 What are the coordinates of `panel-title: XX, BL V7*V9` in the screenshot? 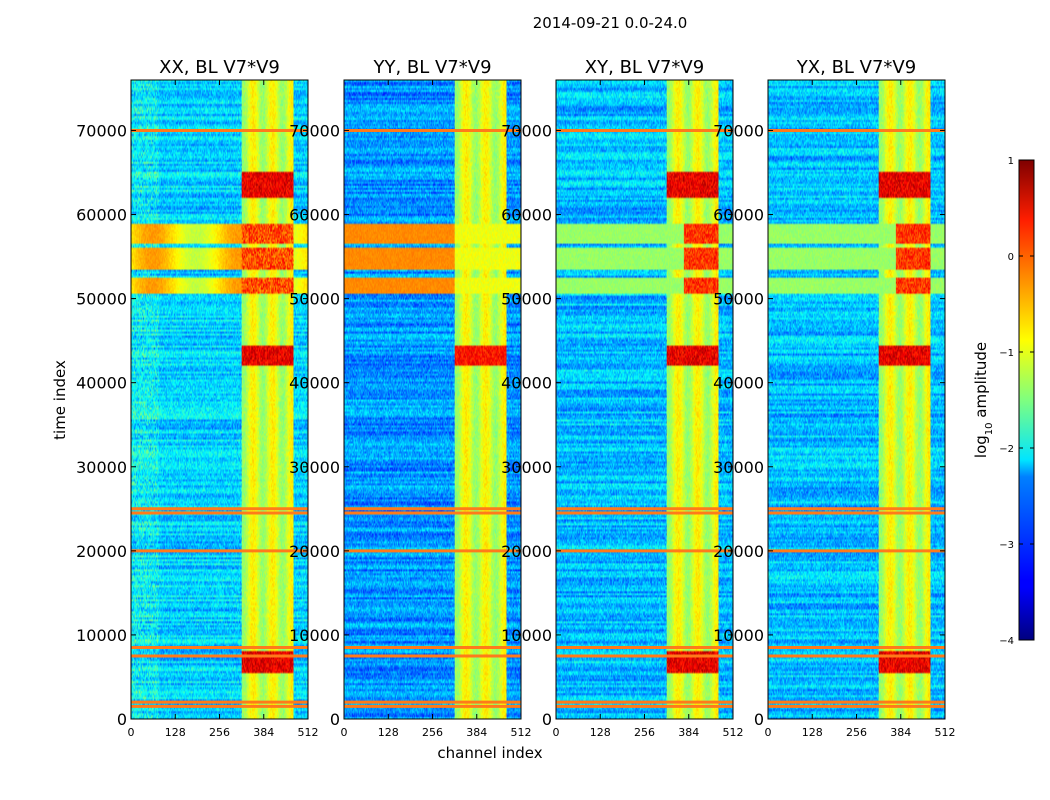 It's located at (219, 67).